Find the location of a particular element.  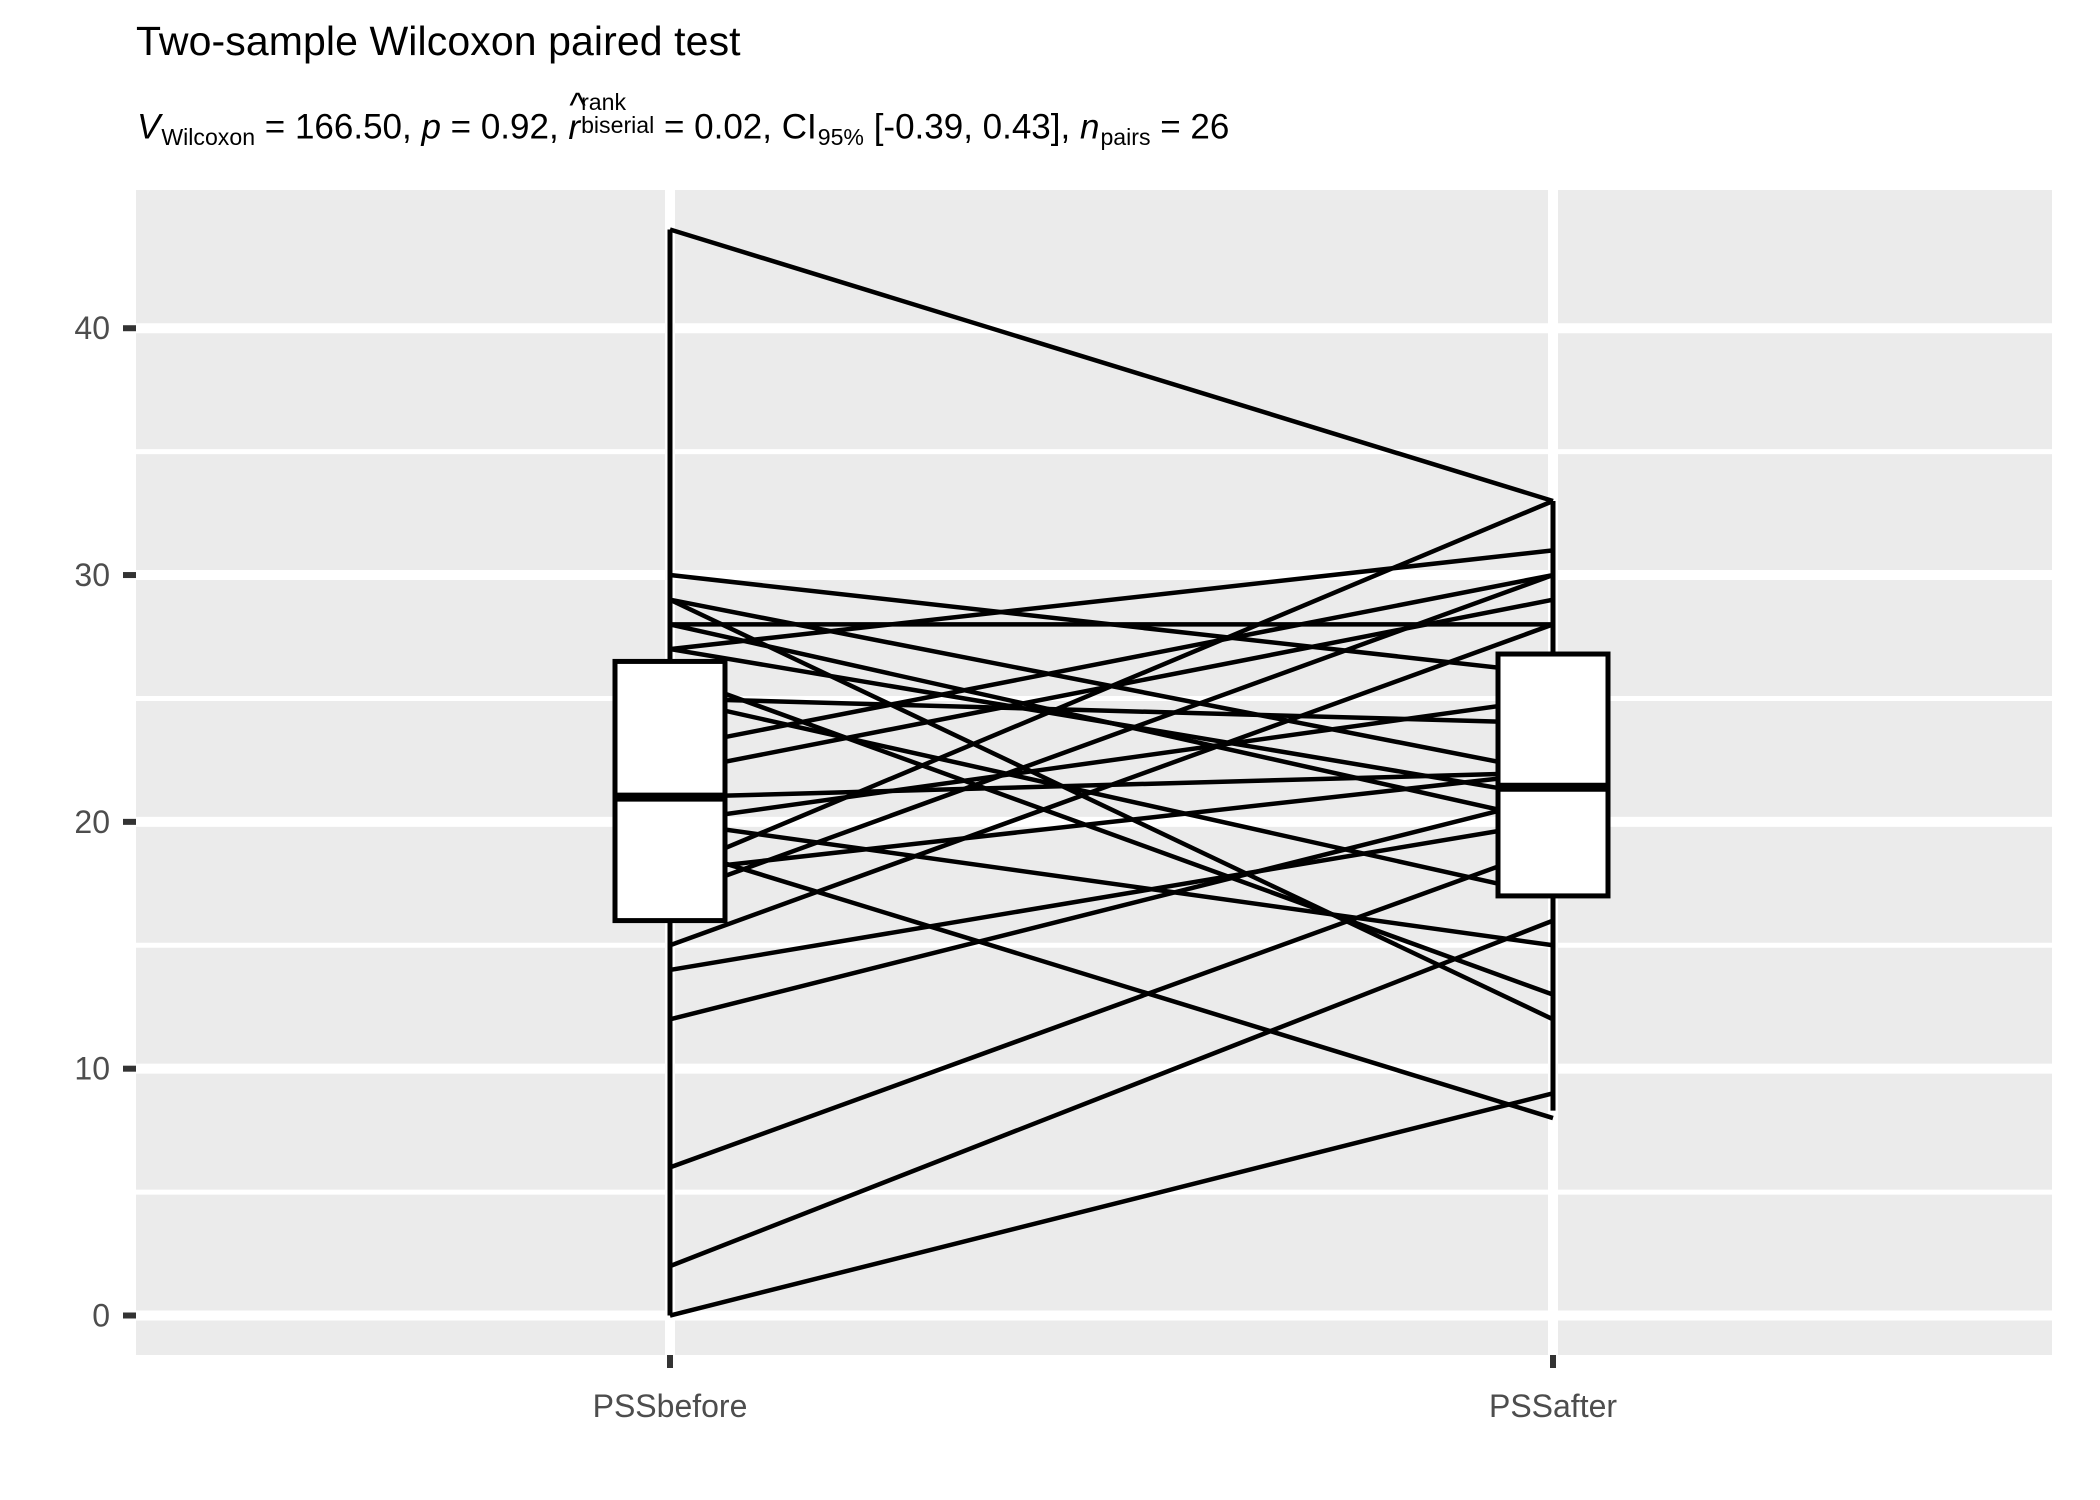

subtitle-v-value: = 166.50, is located at coordinates (338, 127).